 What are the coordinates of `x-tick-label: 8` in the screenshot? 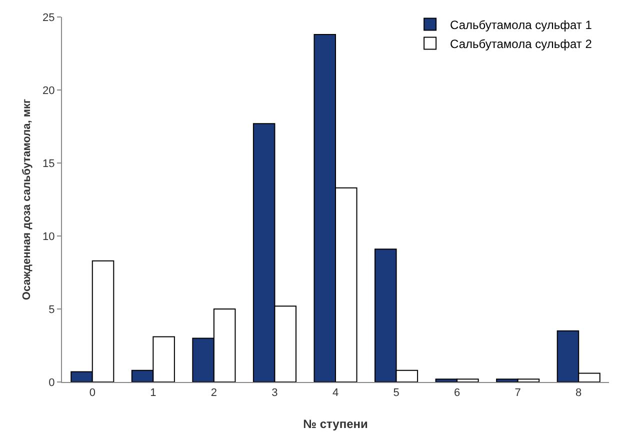 It's located at (579, 393).